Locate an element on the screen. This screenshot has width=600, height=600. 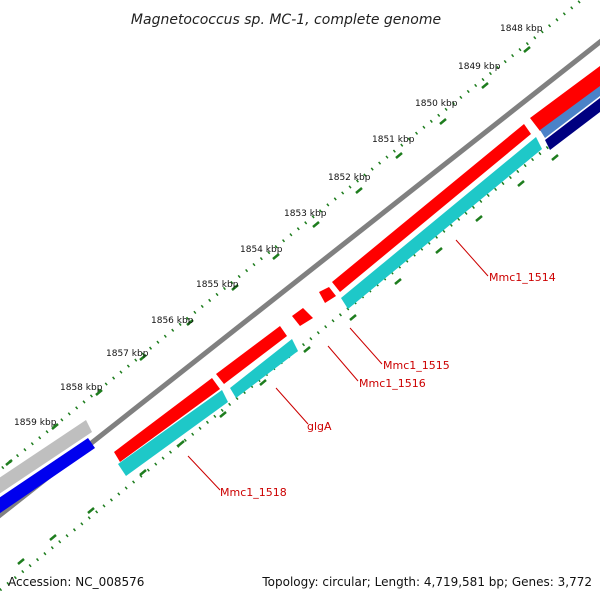
tick-label-1849: 1849 kbp is located at coordinates (479, 67).